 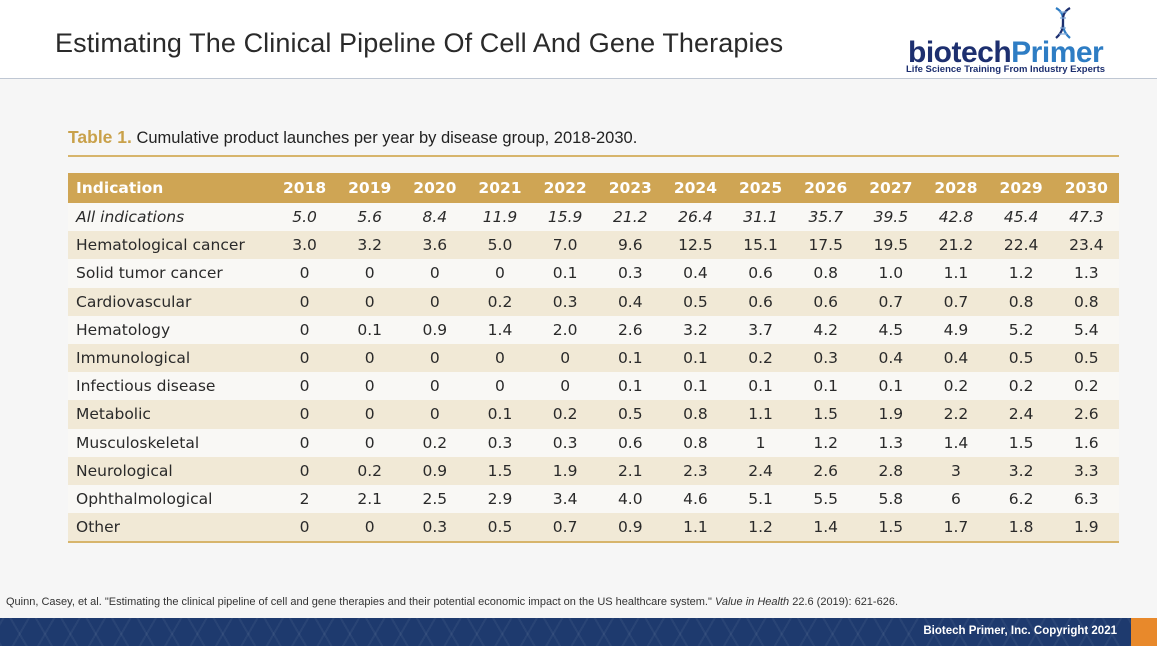 I want to click on citation-suffix: 22.6 (2019): 621-626., so click(x=843, y=602).